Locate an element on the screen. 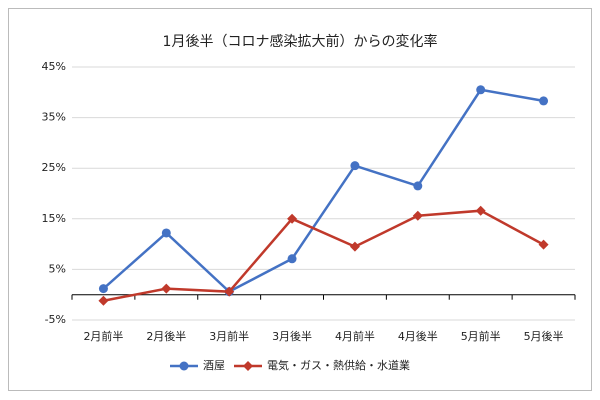  chart-title: 1月後半（コロナ感染拡大前）からの変化率 is located at coordinates (300, 41).